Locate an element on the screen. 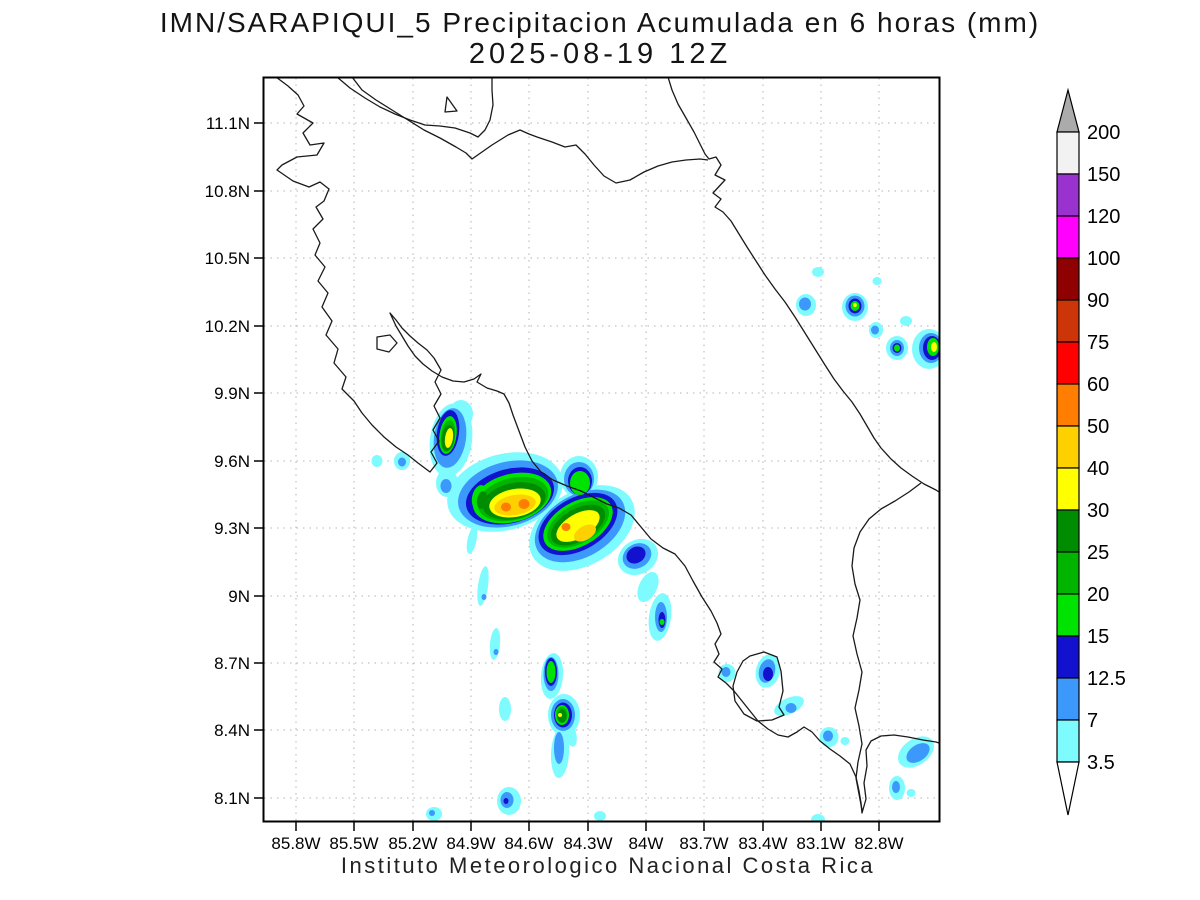 The image size is (1200, 900). lat-tick-label: 9N is located at coordinates (239, 596).